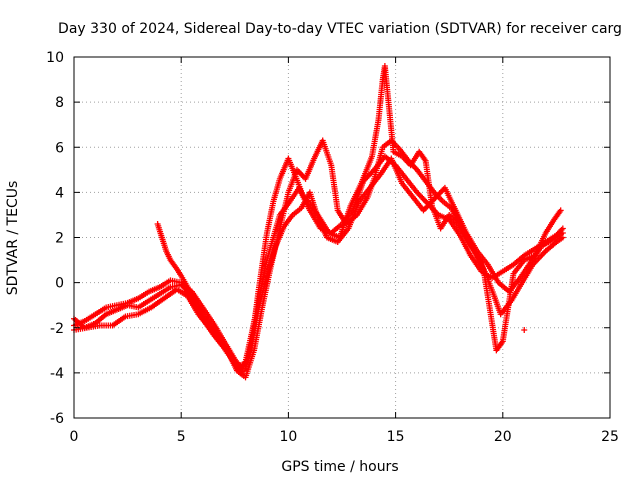 The height and width of the screenshot is (480, 640). Describe the element at coordinates (181, 437) in the screenshot. I see `x-tick-label: 5` at that location.